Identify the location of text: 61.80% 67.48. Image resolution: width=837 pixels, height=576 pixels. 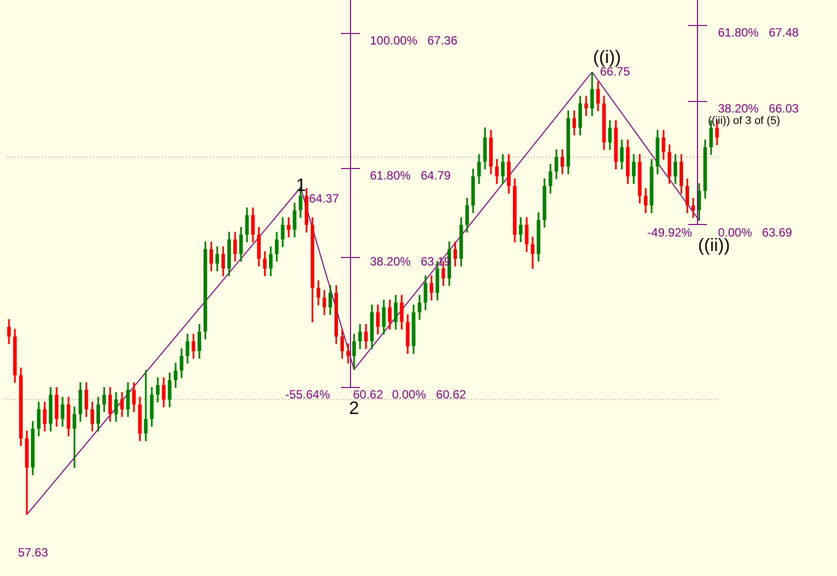
(759, 32).